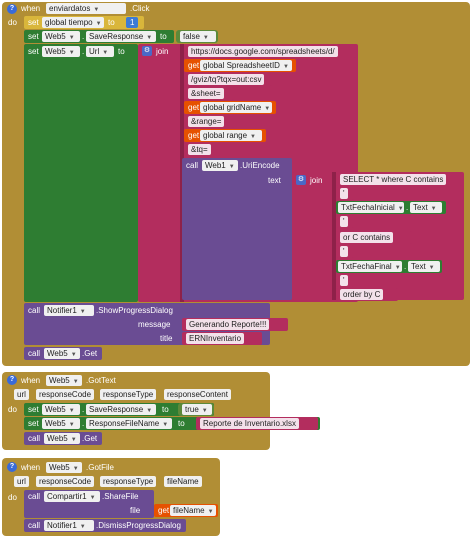 Image resolution: width=474 pixels, height=541 pixels. I want to click on variable-dropdown: global gridName ▼, so click(236, 107).